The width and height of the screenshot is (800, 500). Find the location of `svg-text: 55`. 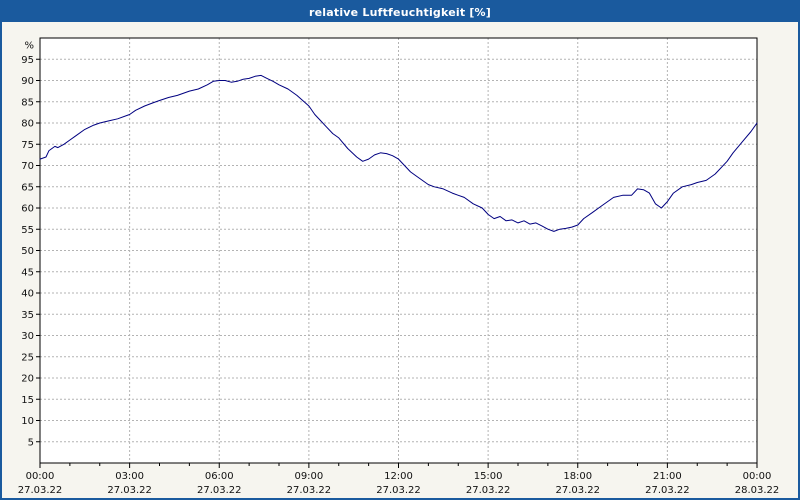

svg-text: 55 is located at coordinates (27, 230).